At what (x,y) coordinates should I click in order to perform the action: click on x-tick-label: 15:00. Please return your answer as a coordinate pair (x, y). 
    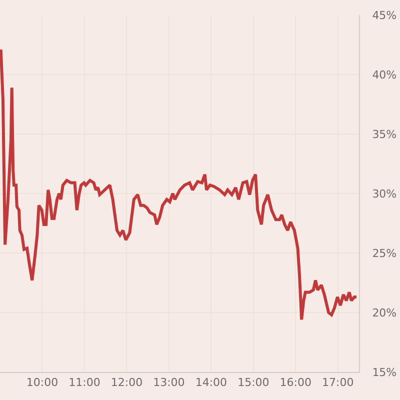
    Looking at the image, I should click on (254, 383).